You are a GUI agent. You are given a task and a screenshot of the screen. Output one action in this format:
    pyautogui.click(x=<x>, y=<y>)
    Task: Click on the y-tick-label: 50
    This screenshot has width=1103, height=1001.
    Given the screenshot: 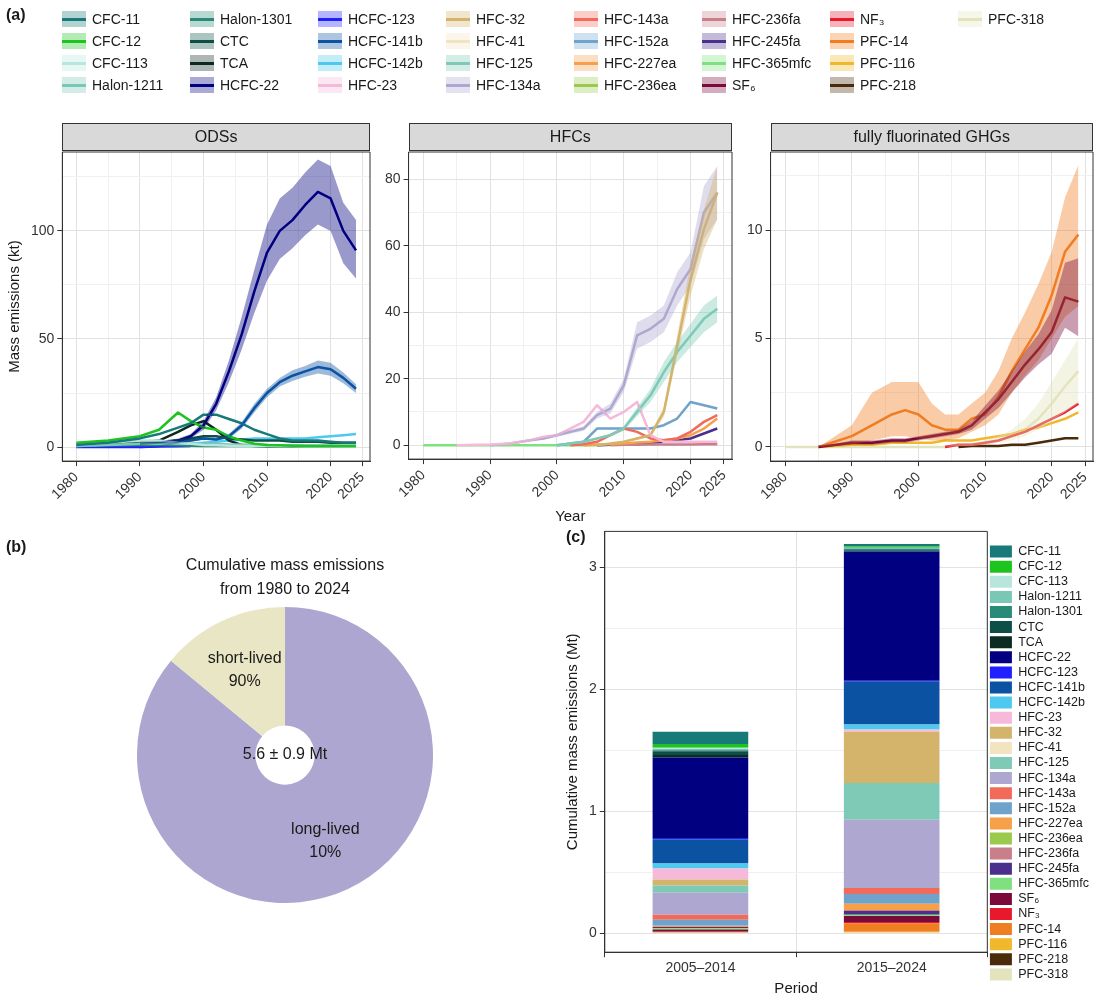 What is the action you would take?
    pyautogui.click(x=46, y=337)
    